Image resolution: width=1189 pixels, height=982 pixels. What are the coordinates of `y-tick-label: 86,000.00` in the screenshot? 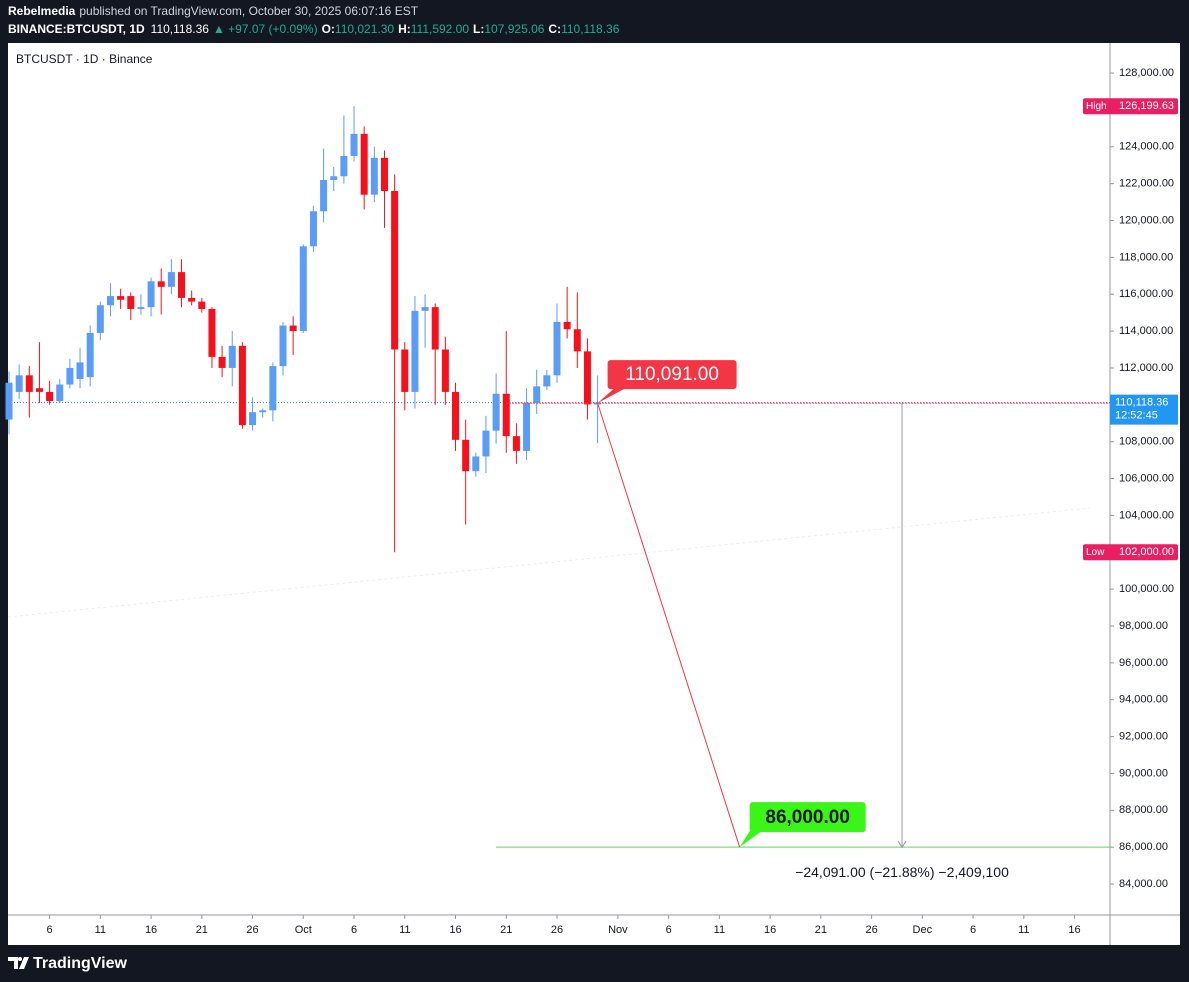 It's located at (1143, 847).